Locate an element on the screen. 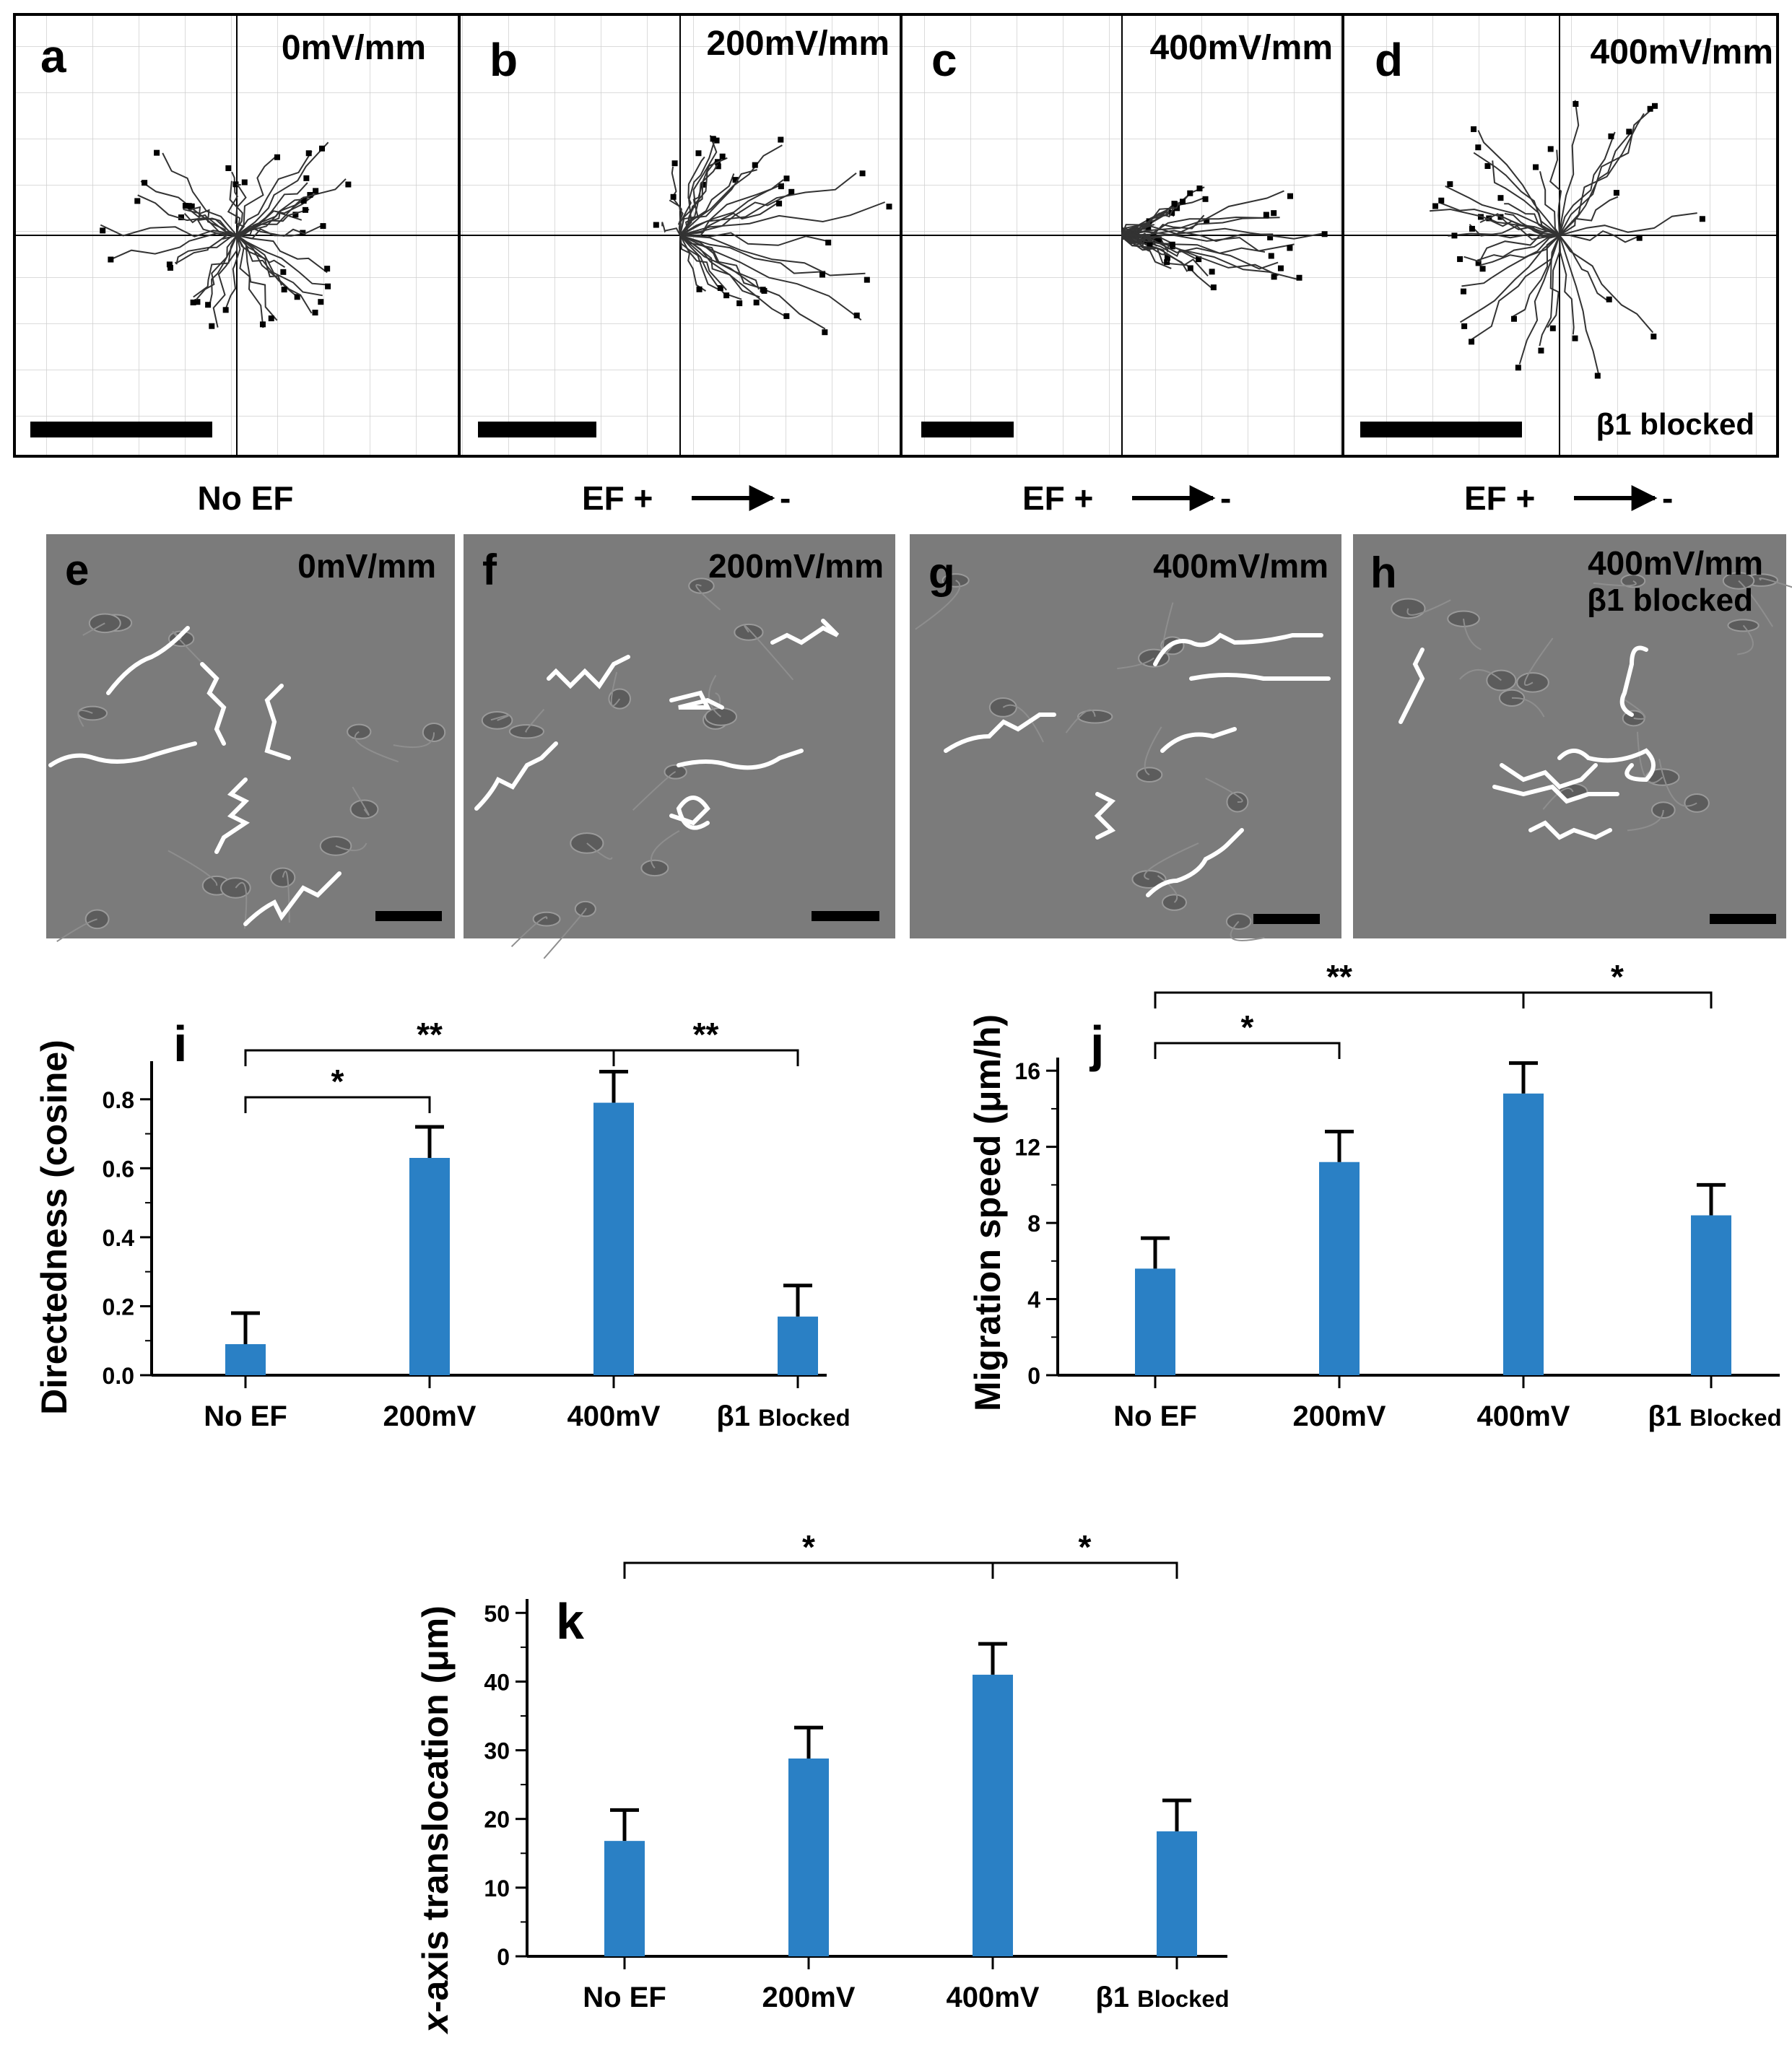 The height and width of the screenshot is (2048, 1792). trajectory-tracks is located at coordinates (1567, 239).